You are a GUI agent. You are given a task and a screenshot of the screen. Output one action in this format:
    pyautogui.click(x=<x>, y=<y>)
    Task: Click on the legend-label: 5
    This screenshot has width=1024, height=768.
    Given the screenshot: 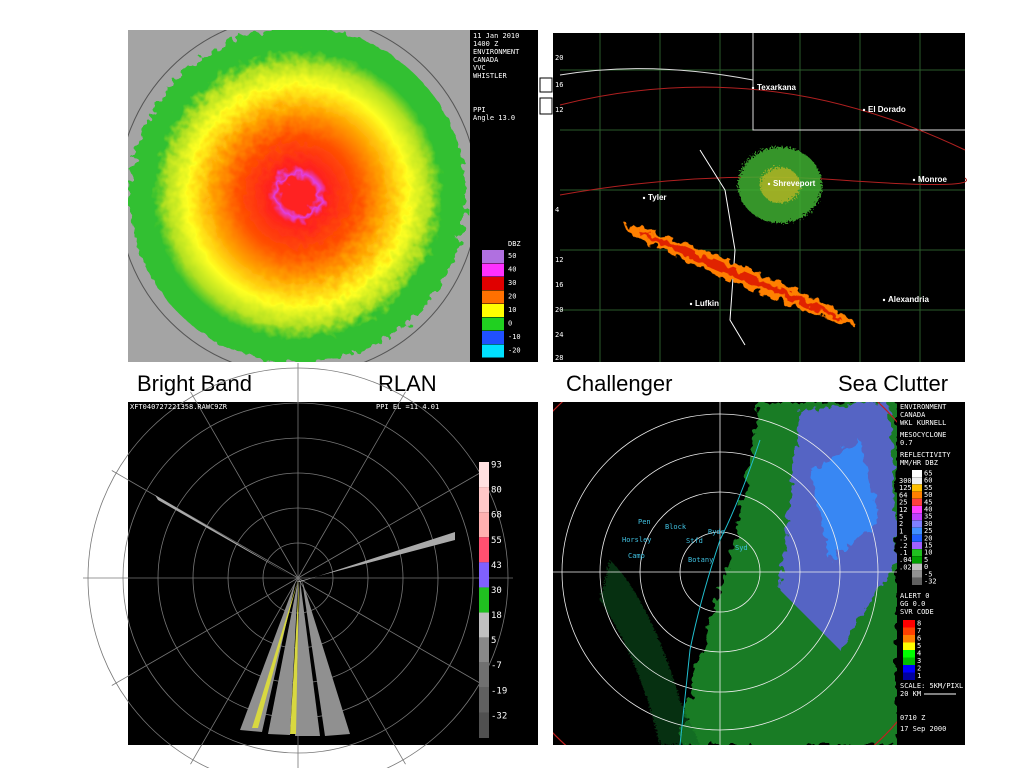 What is the action you would take?
    pyautogui.click(x=919, y=646)
    